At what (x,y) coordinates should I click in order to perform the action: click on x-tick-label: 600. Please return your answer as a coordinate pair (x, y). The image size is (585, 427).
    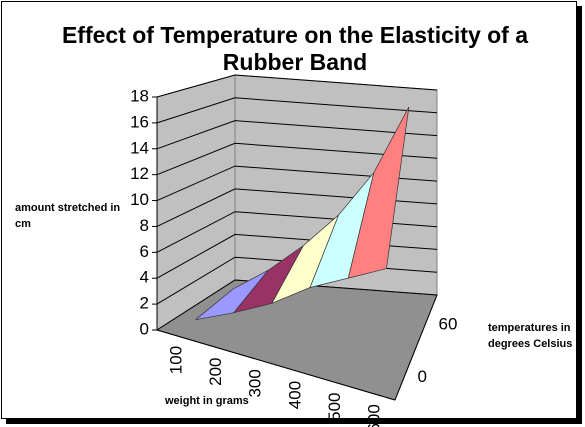
    Looking at the image, I should click on (374, 415).